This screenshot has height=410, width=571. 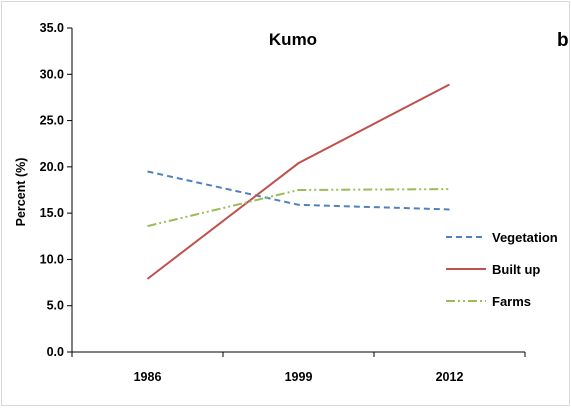 I want to click on y-tick-label: 30.0, so click(x=52, y=74).